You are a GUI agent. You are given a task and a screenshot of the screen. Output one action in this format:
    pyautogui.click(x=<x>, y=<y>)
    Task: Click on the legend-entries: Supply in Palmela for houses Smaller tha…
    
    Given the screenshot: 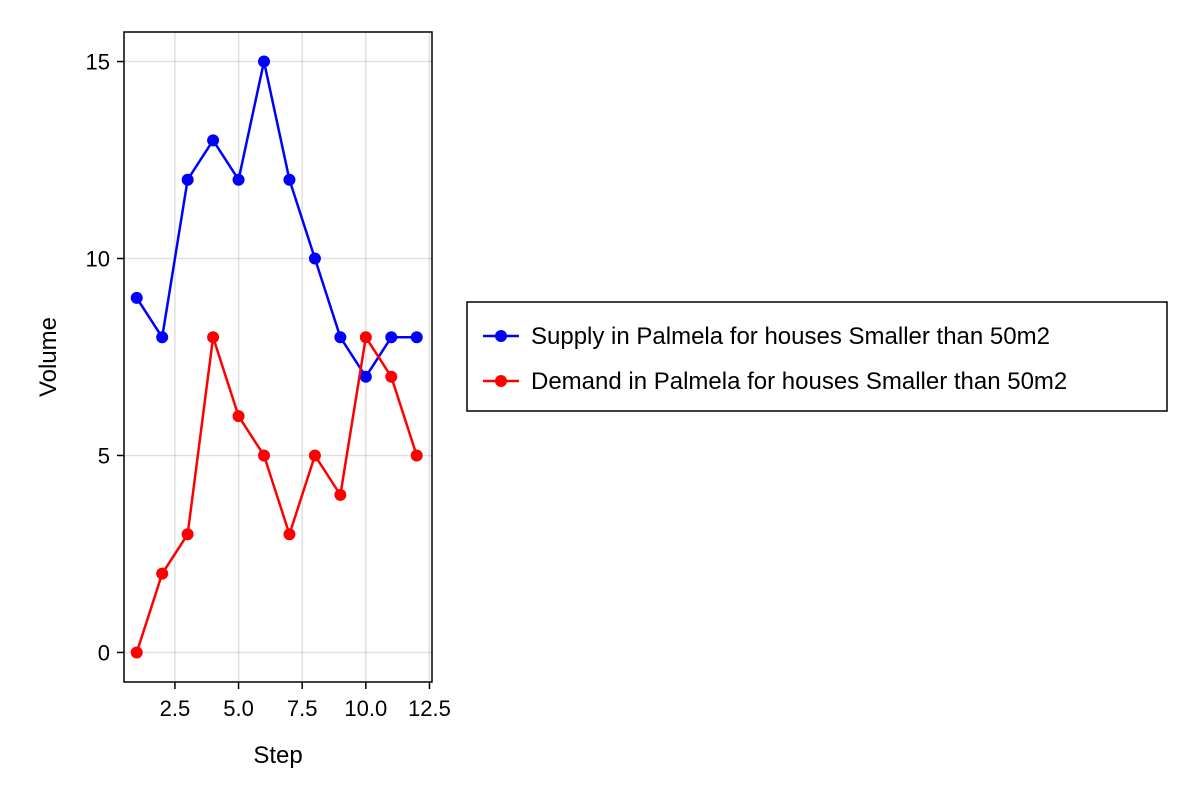 What is the action you would take?
    pyautogui.click(x=775, y=359)
    